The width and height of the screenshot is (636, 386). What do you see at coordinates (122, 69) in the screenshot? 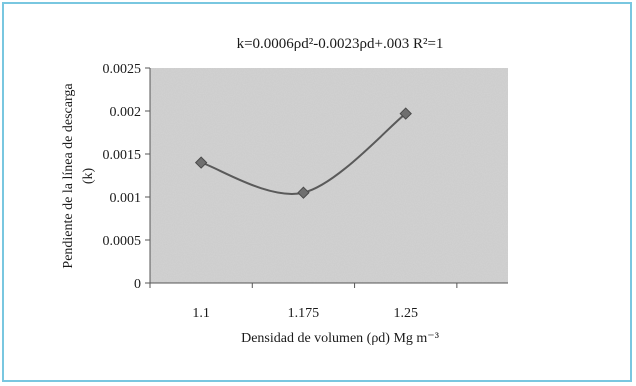
I see `y-tick-label: 0.0025` at bounding box center [122, 69].